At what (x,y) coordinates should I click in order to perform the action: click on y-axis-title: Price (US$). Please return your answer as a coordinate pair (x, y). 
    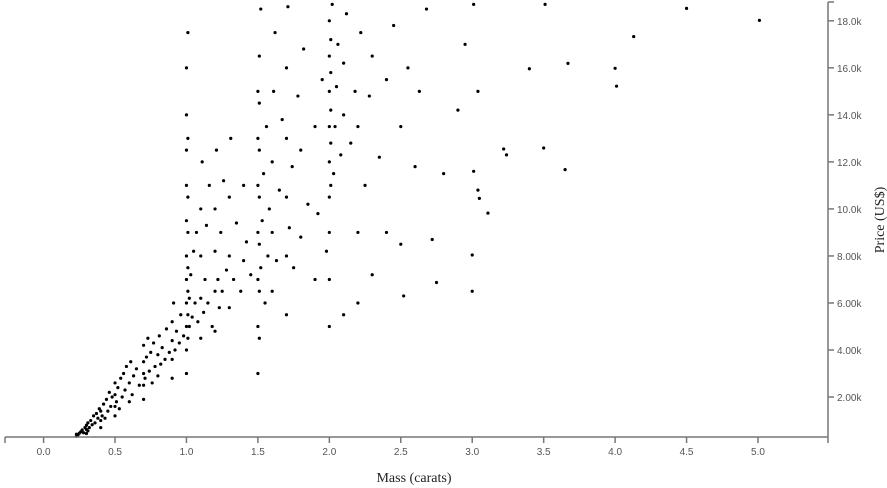
    Looking at the image, I should click on (880, 219).